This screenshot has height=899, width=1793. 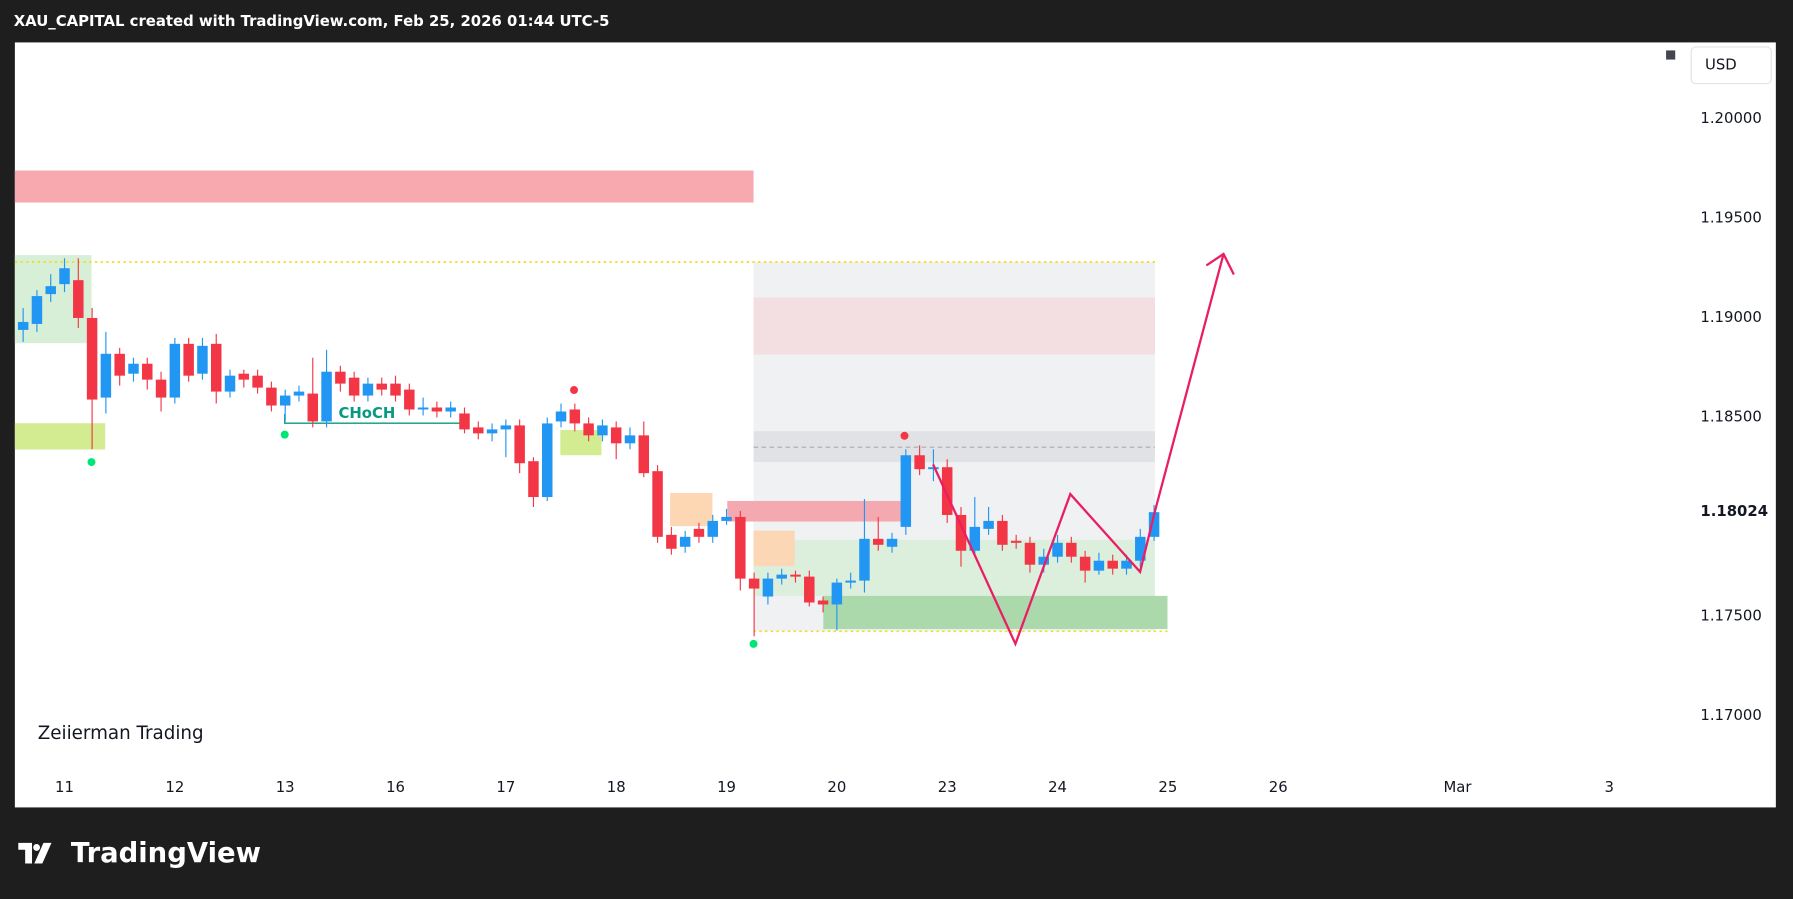 I want to click on x-tick-label: 23, so click(x=947, y=787).